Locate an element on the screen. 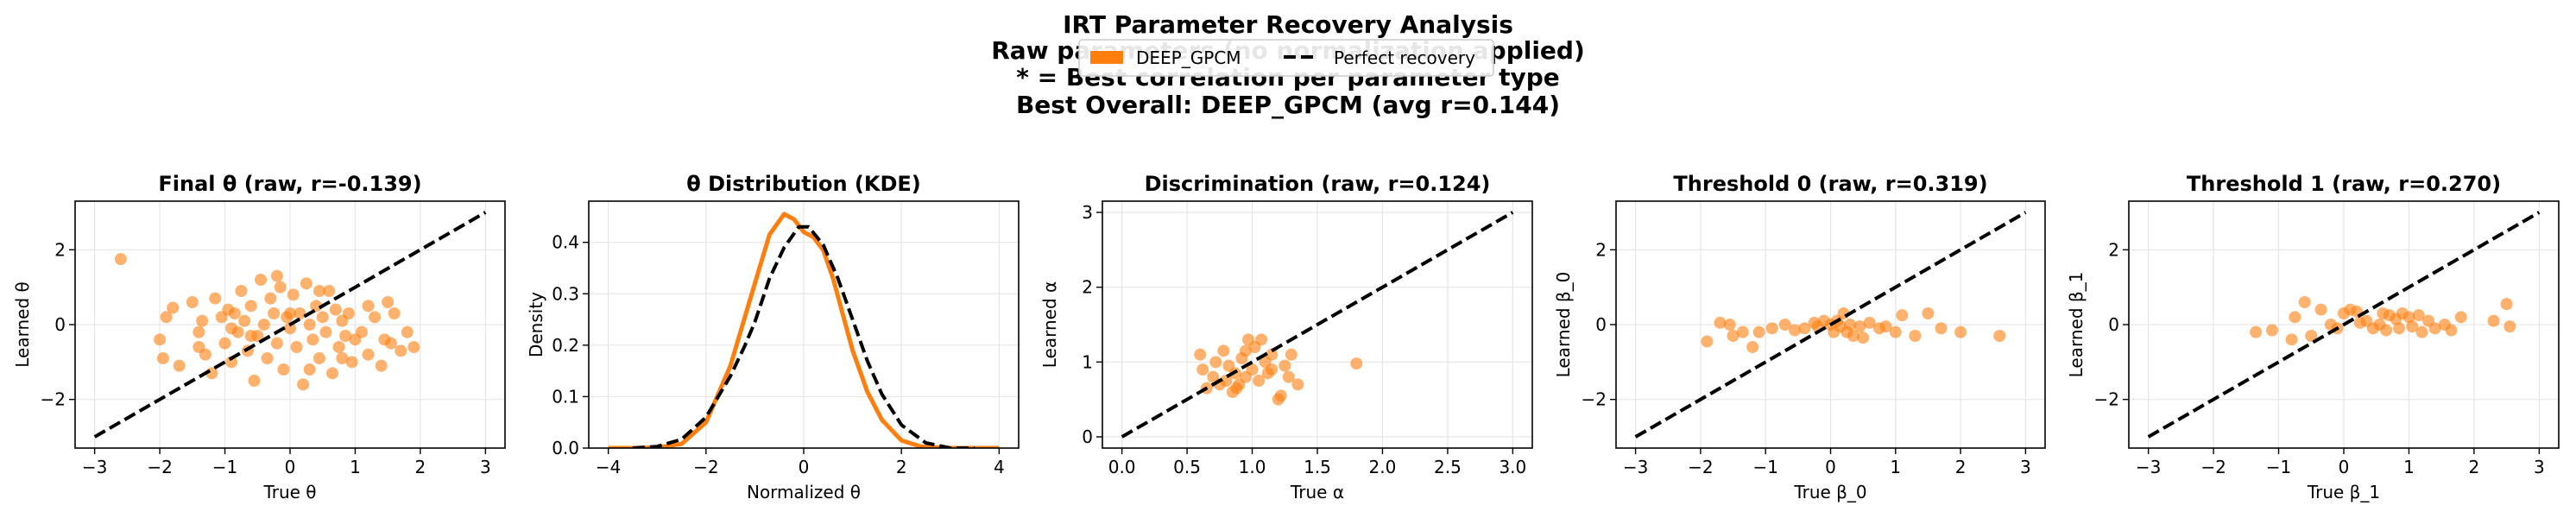 This screenshot has height=518, width=2576. x-tick-label: 1 is located at coordinates (2409, 467).